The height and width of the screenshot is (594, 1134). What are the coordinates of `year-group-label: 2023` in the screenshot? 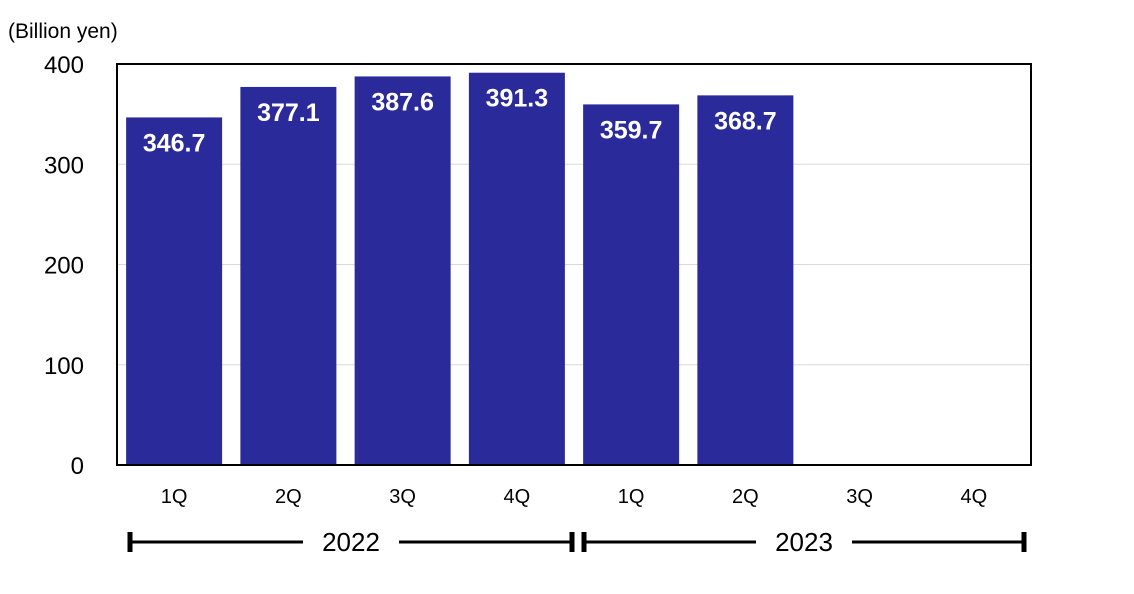 It's located at (804, 542).